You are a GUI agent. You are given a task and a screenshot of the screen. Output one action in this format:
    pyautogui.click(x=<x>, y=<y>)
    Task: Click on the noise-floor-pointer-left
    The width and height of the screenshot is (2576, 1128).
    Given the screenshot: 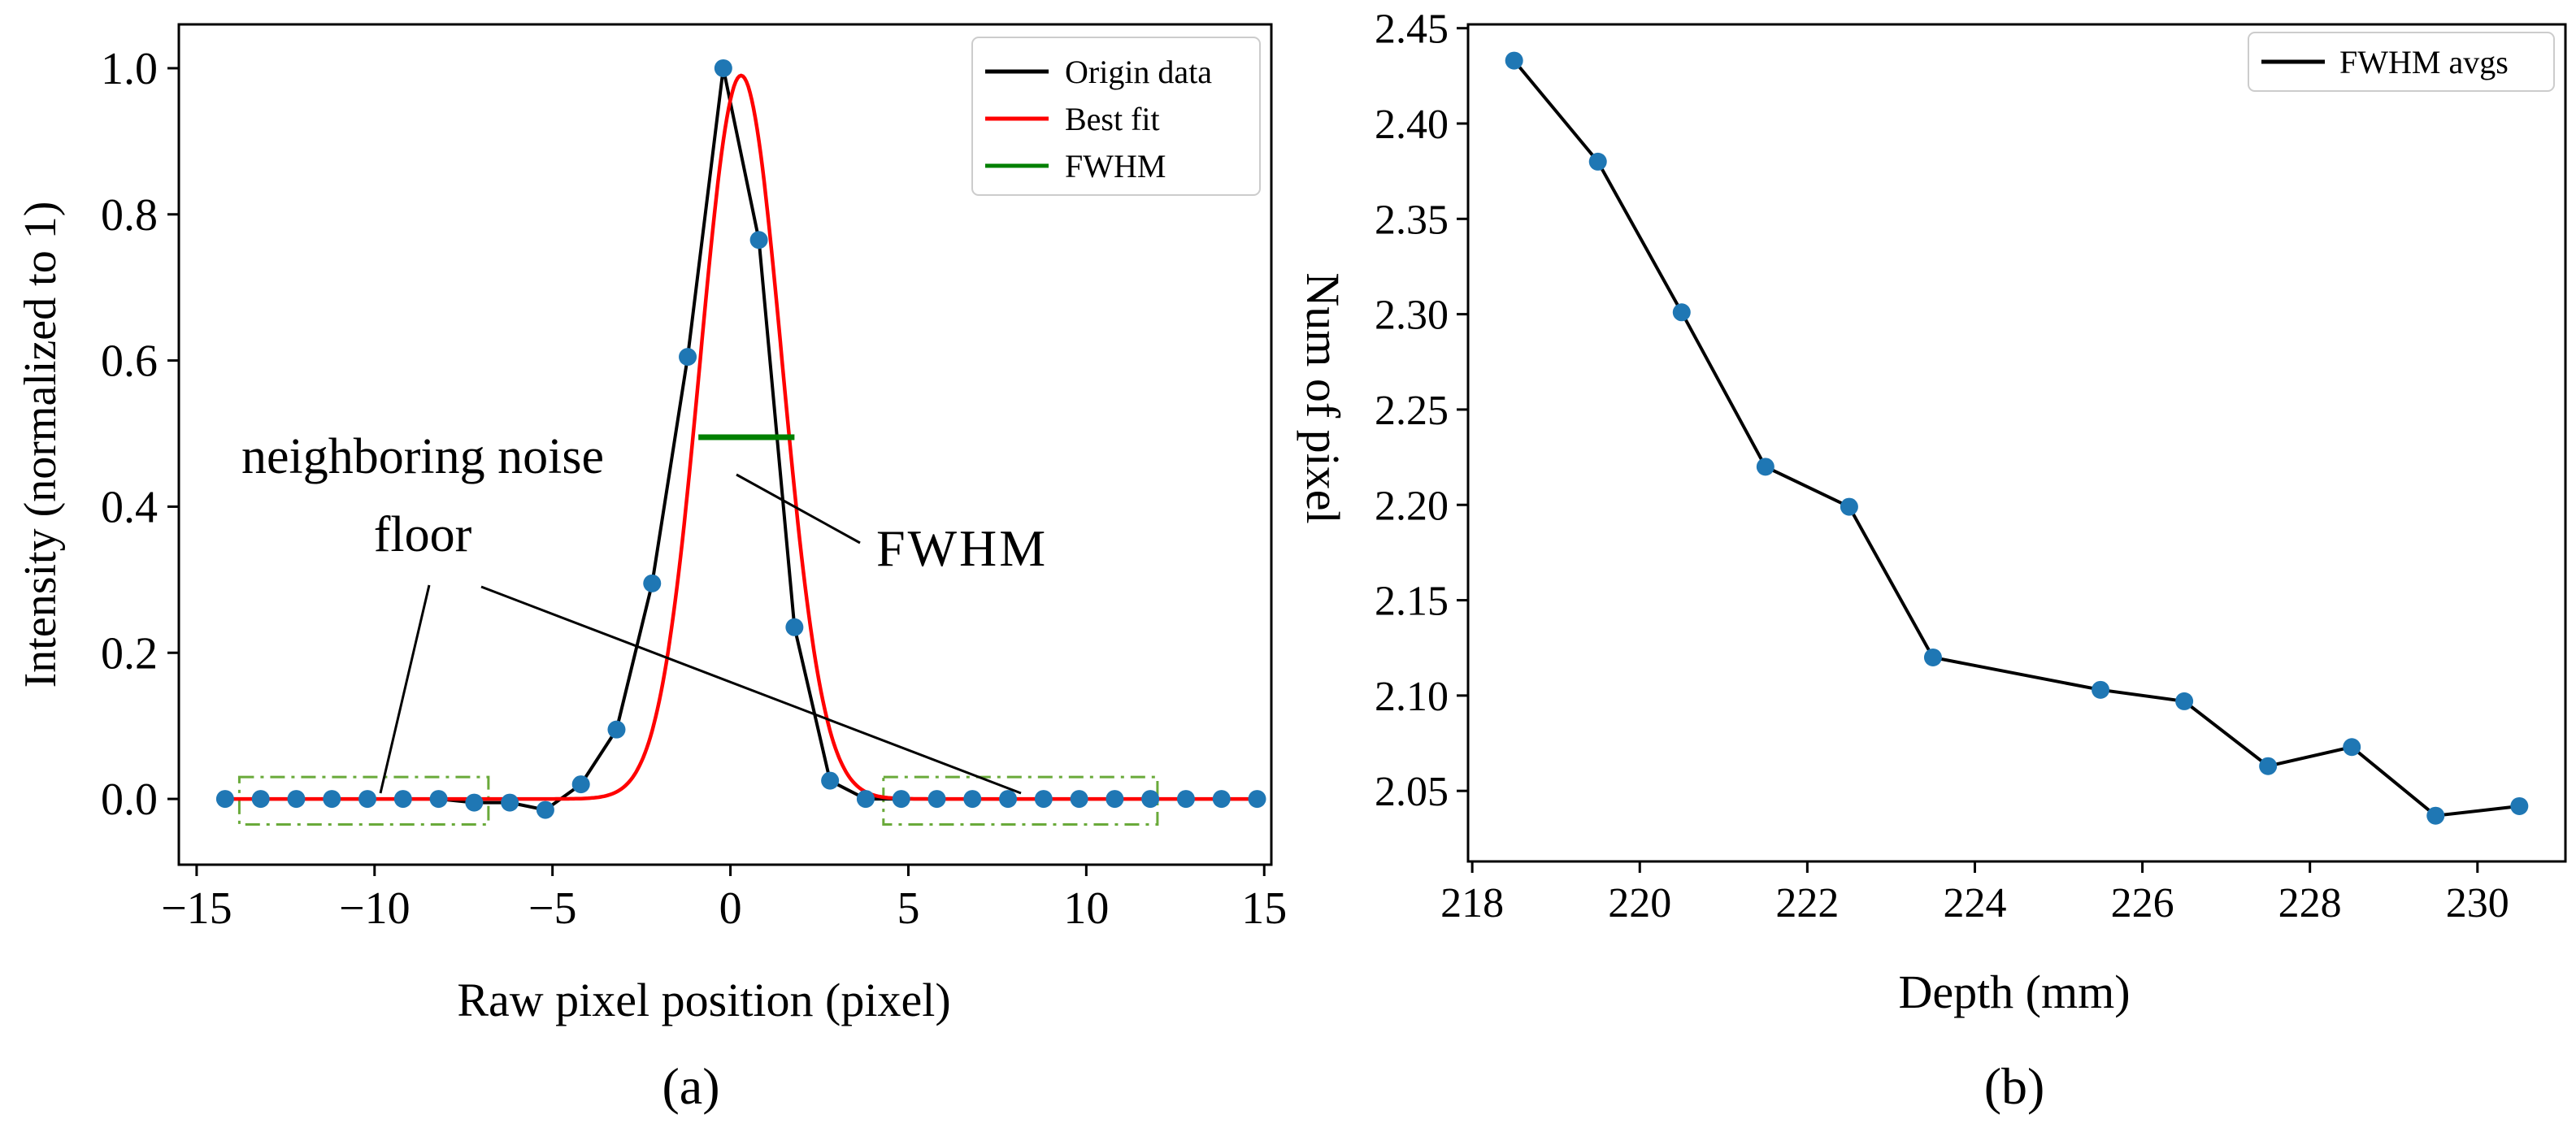 What is the action you would take?
    pyautogui.click(x=405, y=689)
    